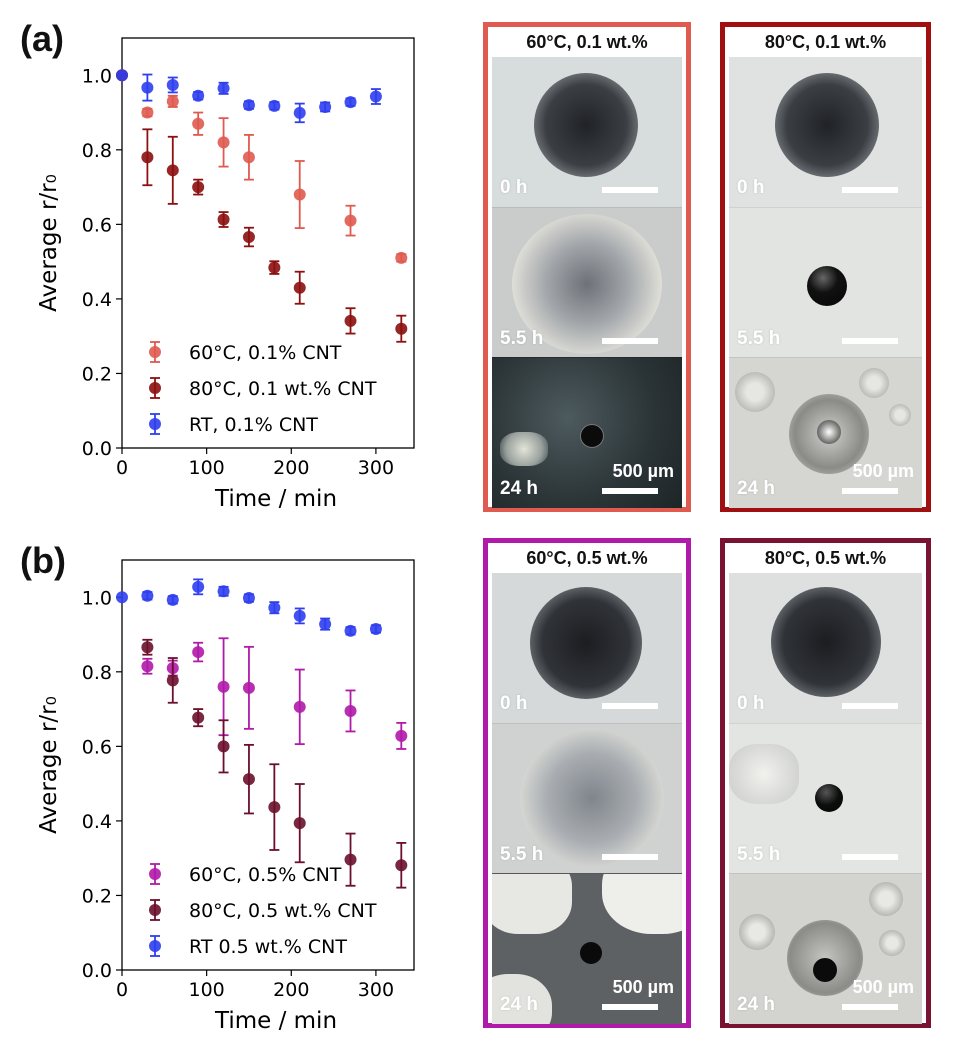 The image size is (955, 1051). I want to click on droplet-cluster, so click(764, 774).